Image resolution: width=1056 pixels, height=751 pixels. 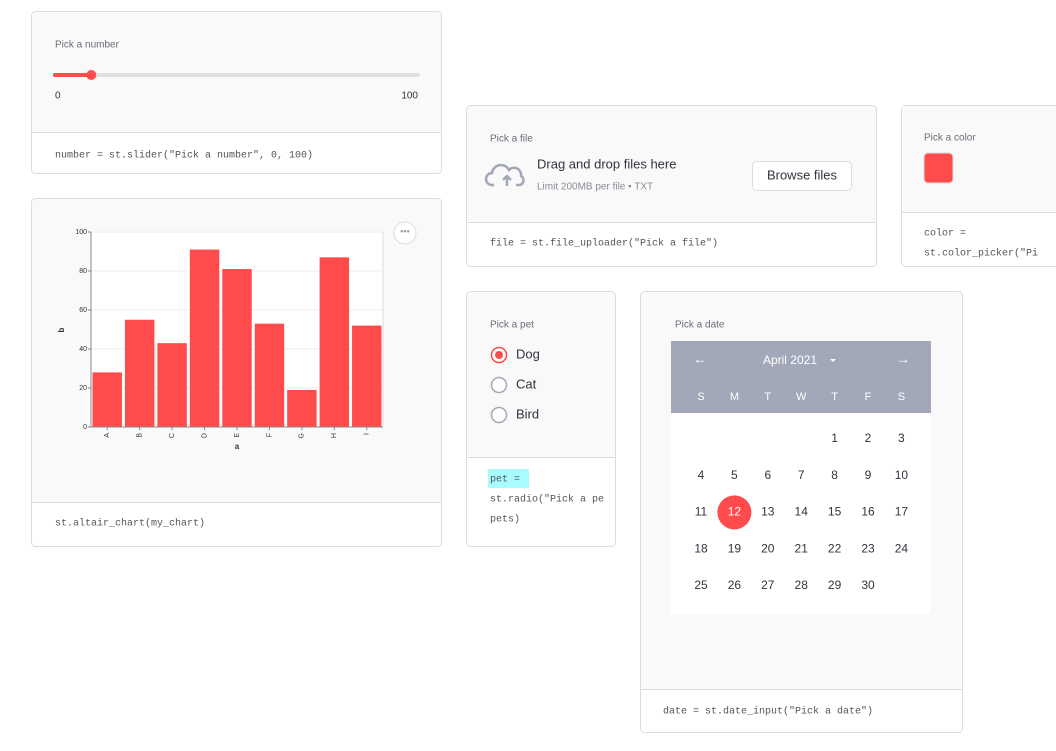 I want to click on next-month: →, so click(x=903, y=359).